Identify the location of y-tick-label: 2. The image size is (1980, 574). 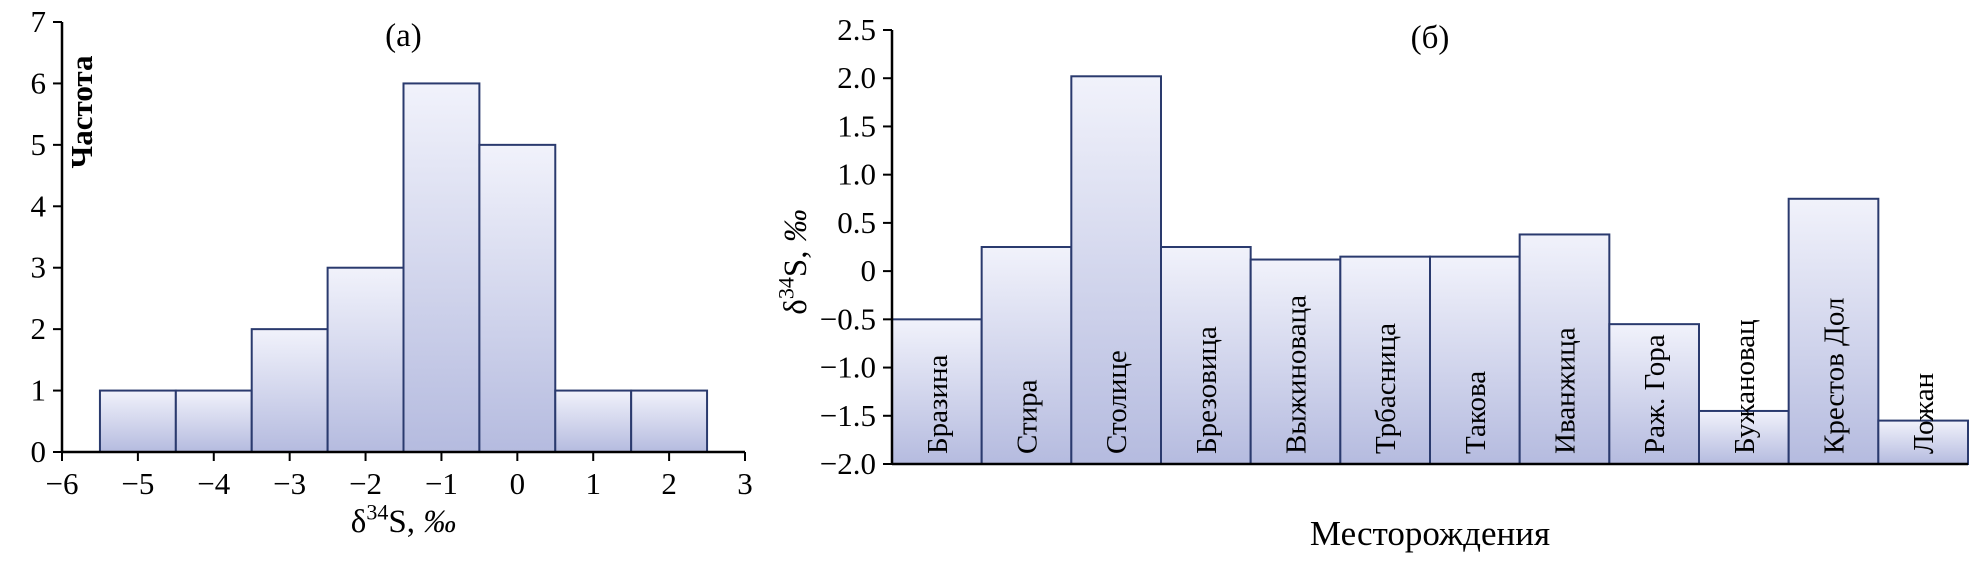
(39, 328).